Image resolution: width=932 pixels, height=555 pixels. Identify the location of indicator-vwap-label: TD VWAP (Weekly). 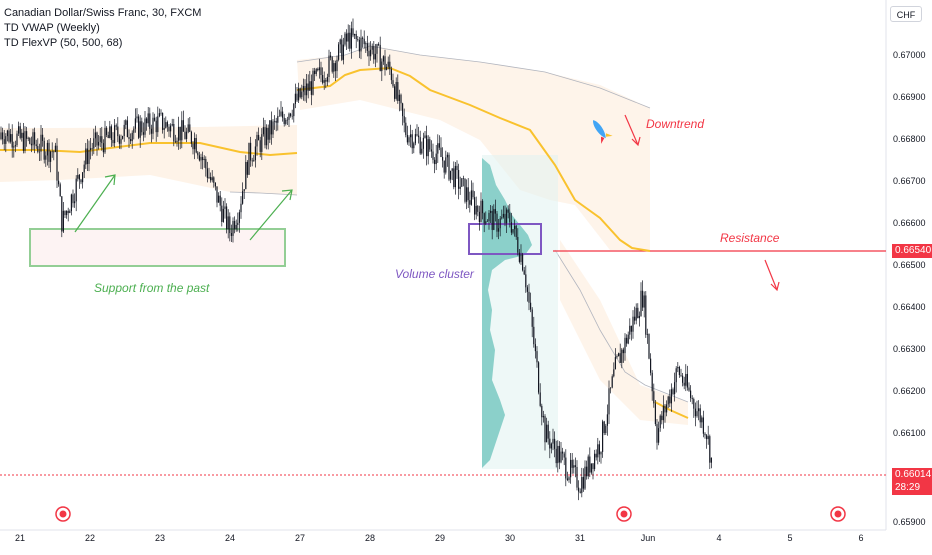
(52, 28).